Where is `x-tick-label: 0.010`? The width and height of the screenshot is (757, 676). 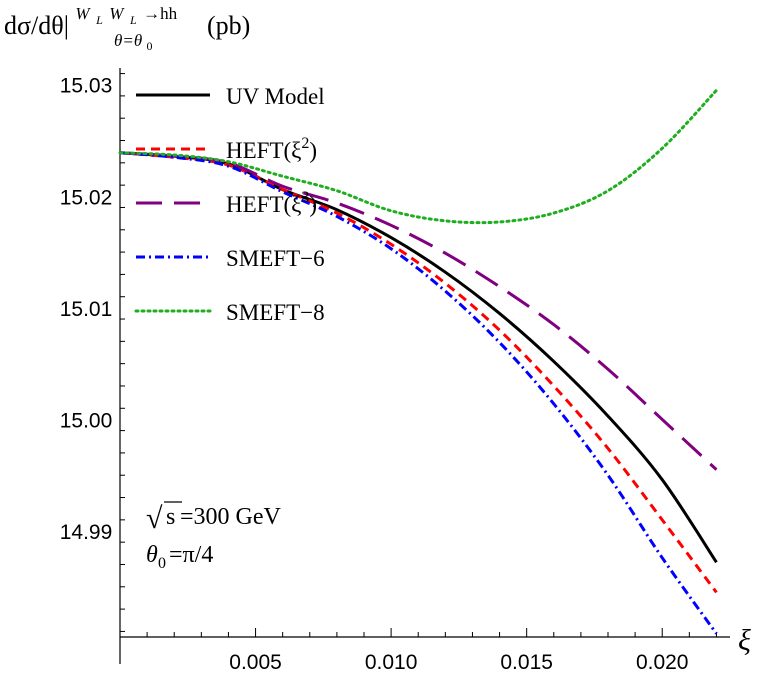 x-tick-label: 0.010 is located at coordinates (391, 662).